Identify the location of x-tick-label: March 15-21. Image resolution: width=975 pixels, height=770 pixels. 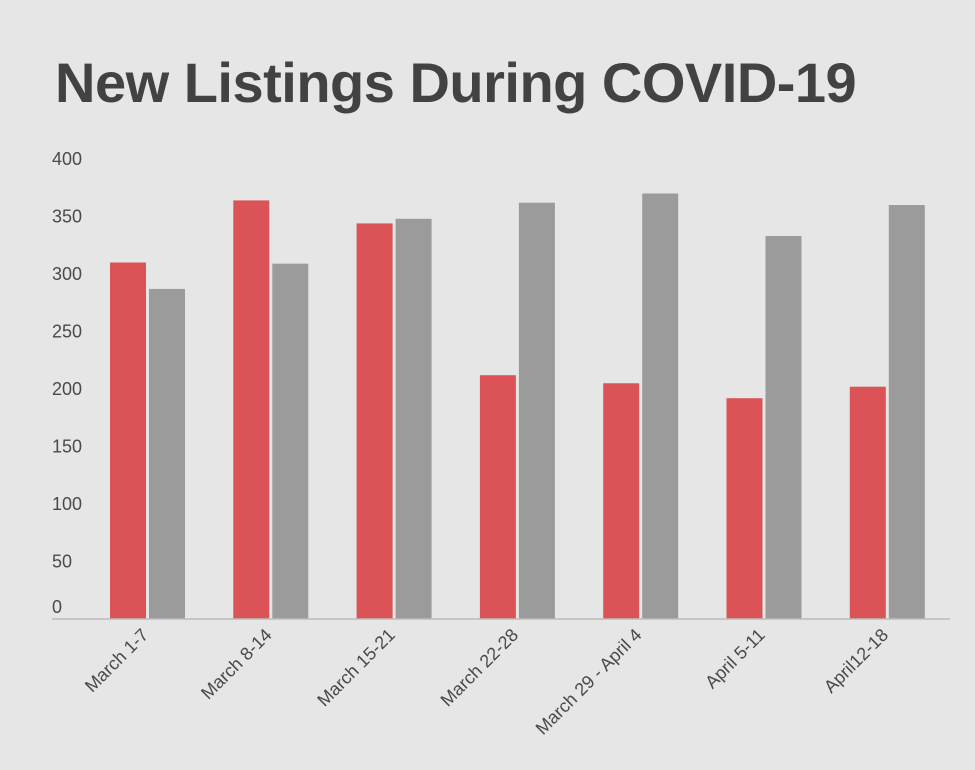
(356, 668).